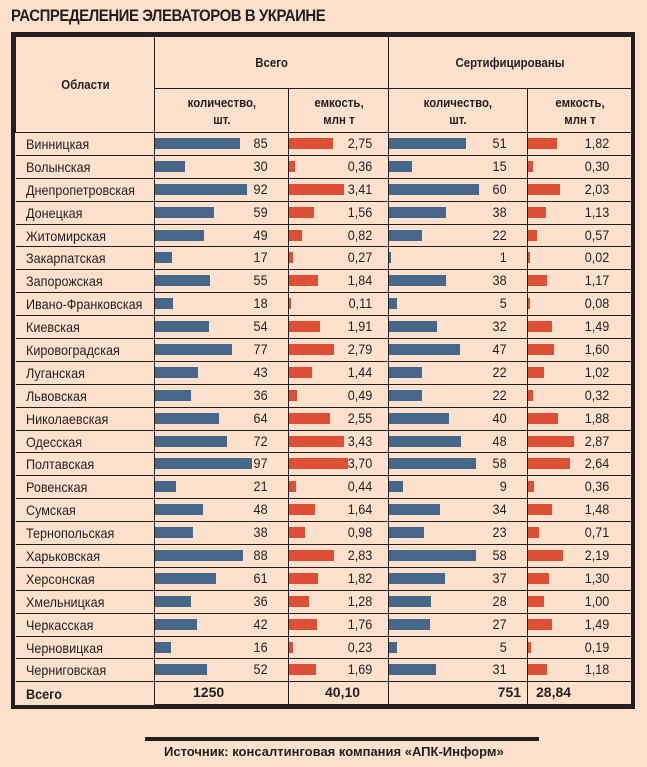  I want to click on cert-count-cell: 1, so click(458, 258).